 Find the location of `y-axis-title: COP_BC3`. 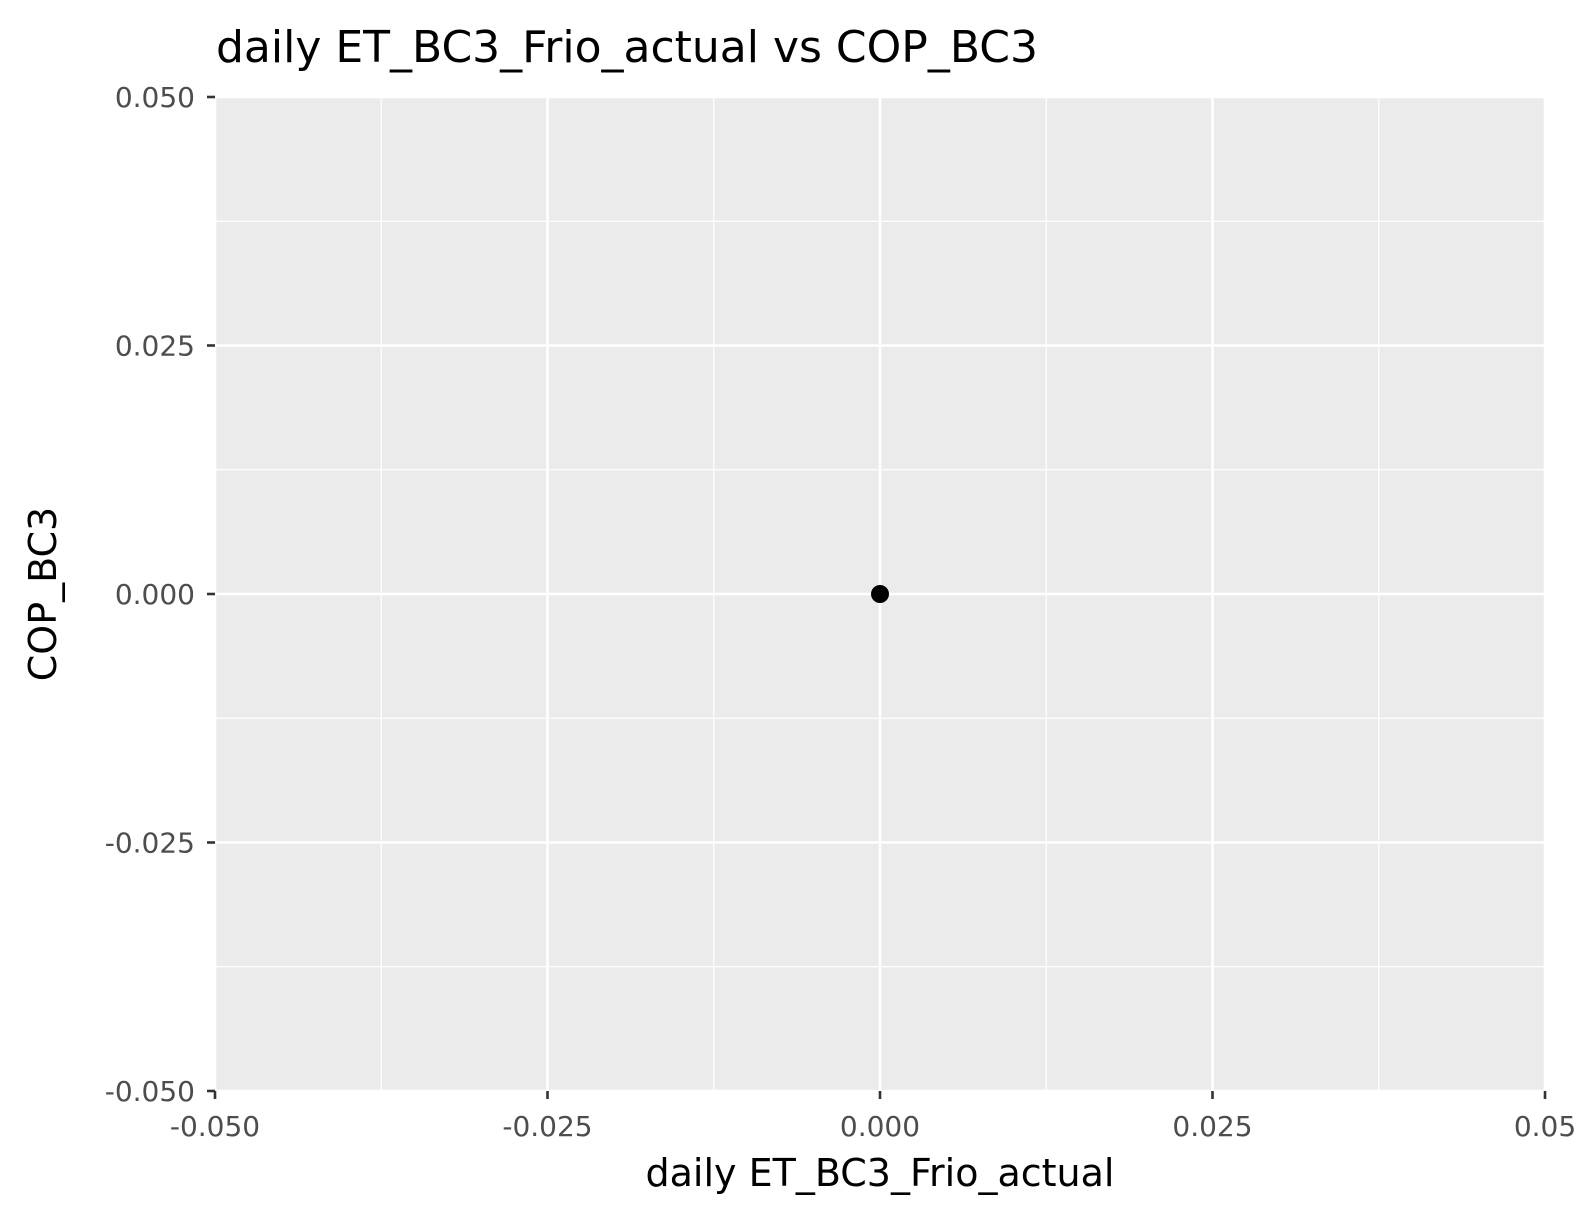

y-axis-title: COP_BC3 is located at coordinates (43, 594).